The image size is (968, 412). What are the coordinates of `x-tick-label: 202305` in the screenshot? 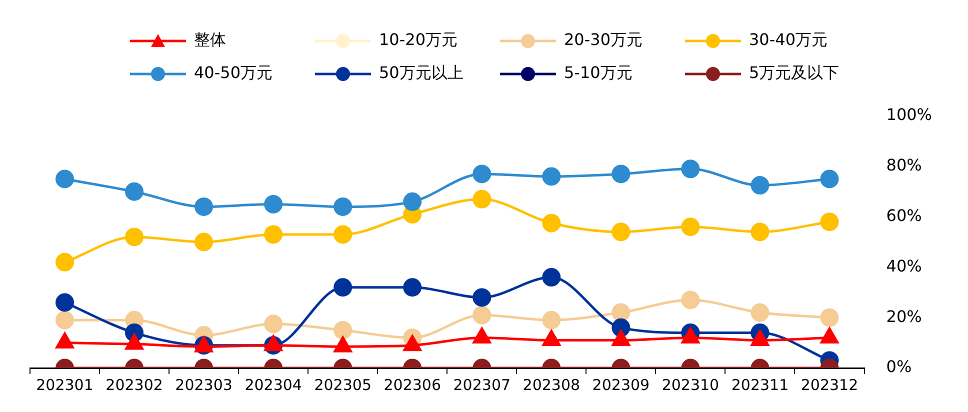 It's located at (343, 385).